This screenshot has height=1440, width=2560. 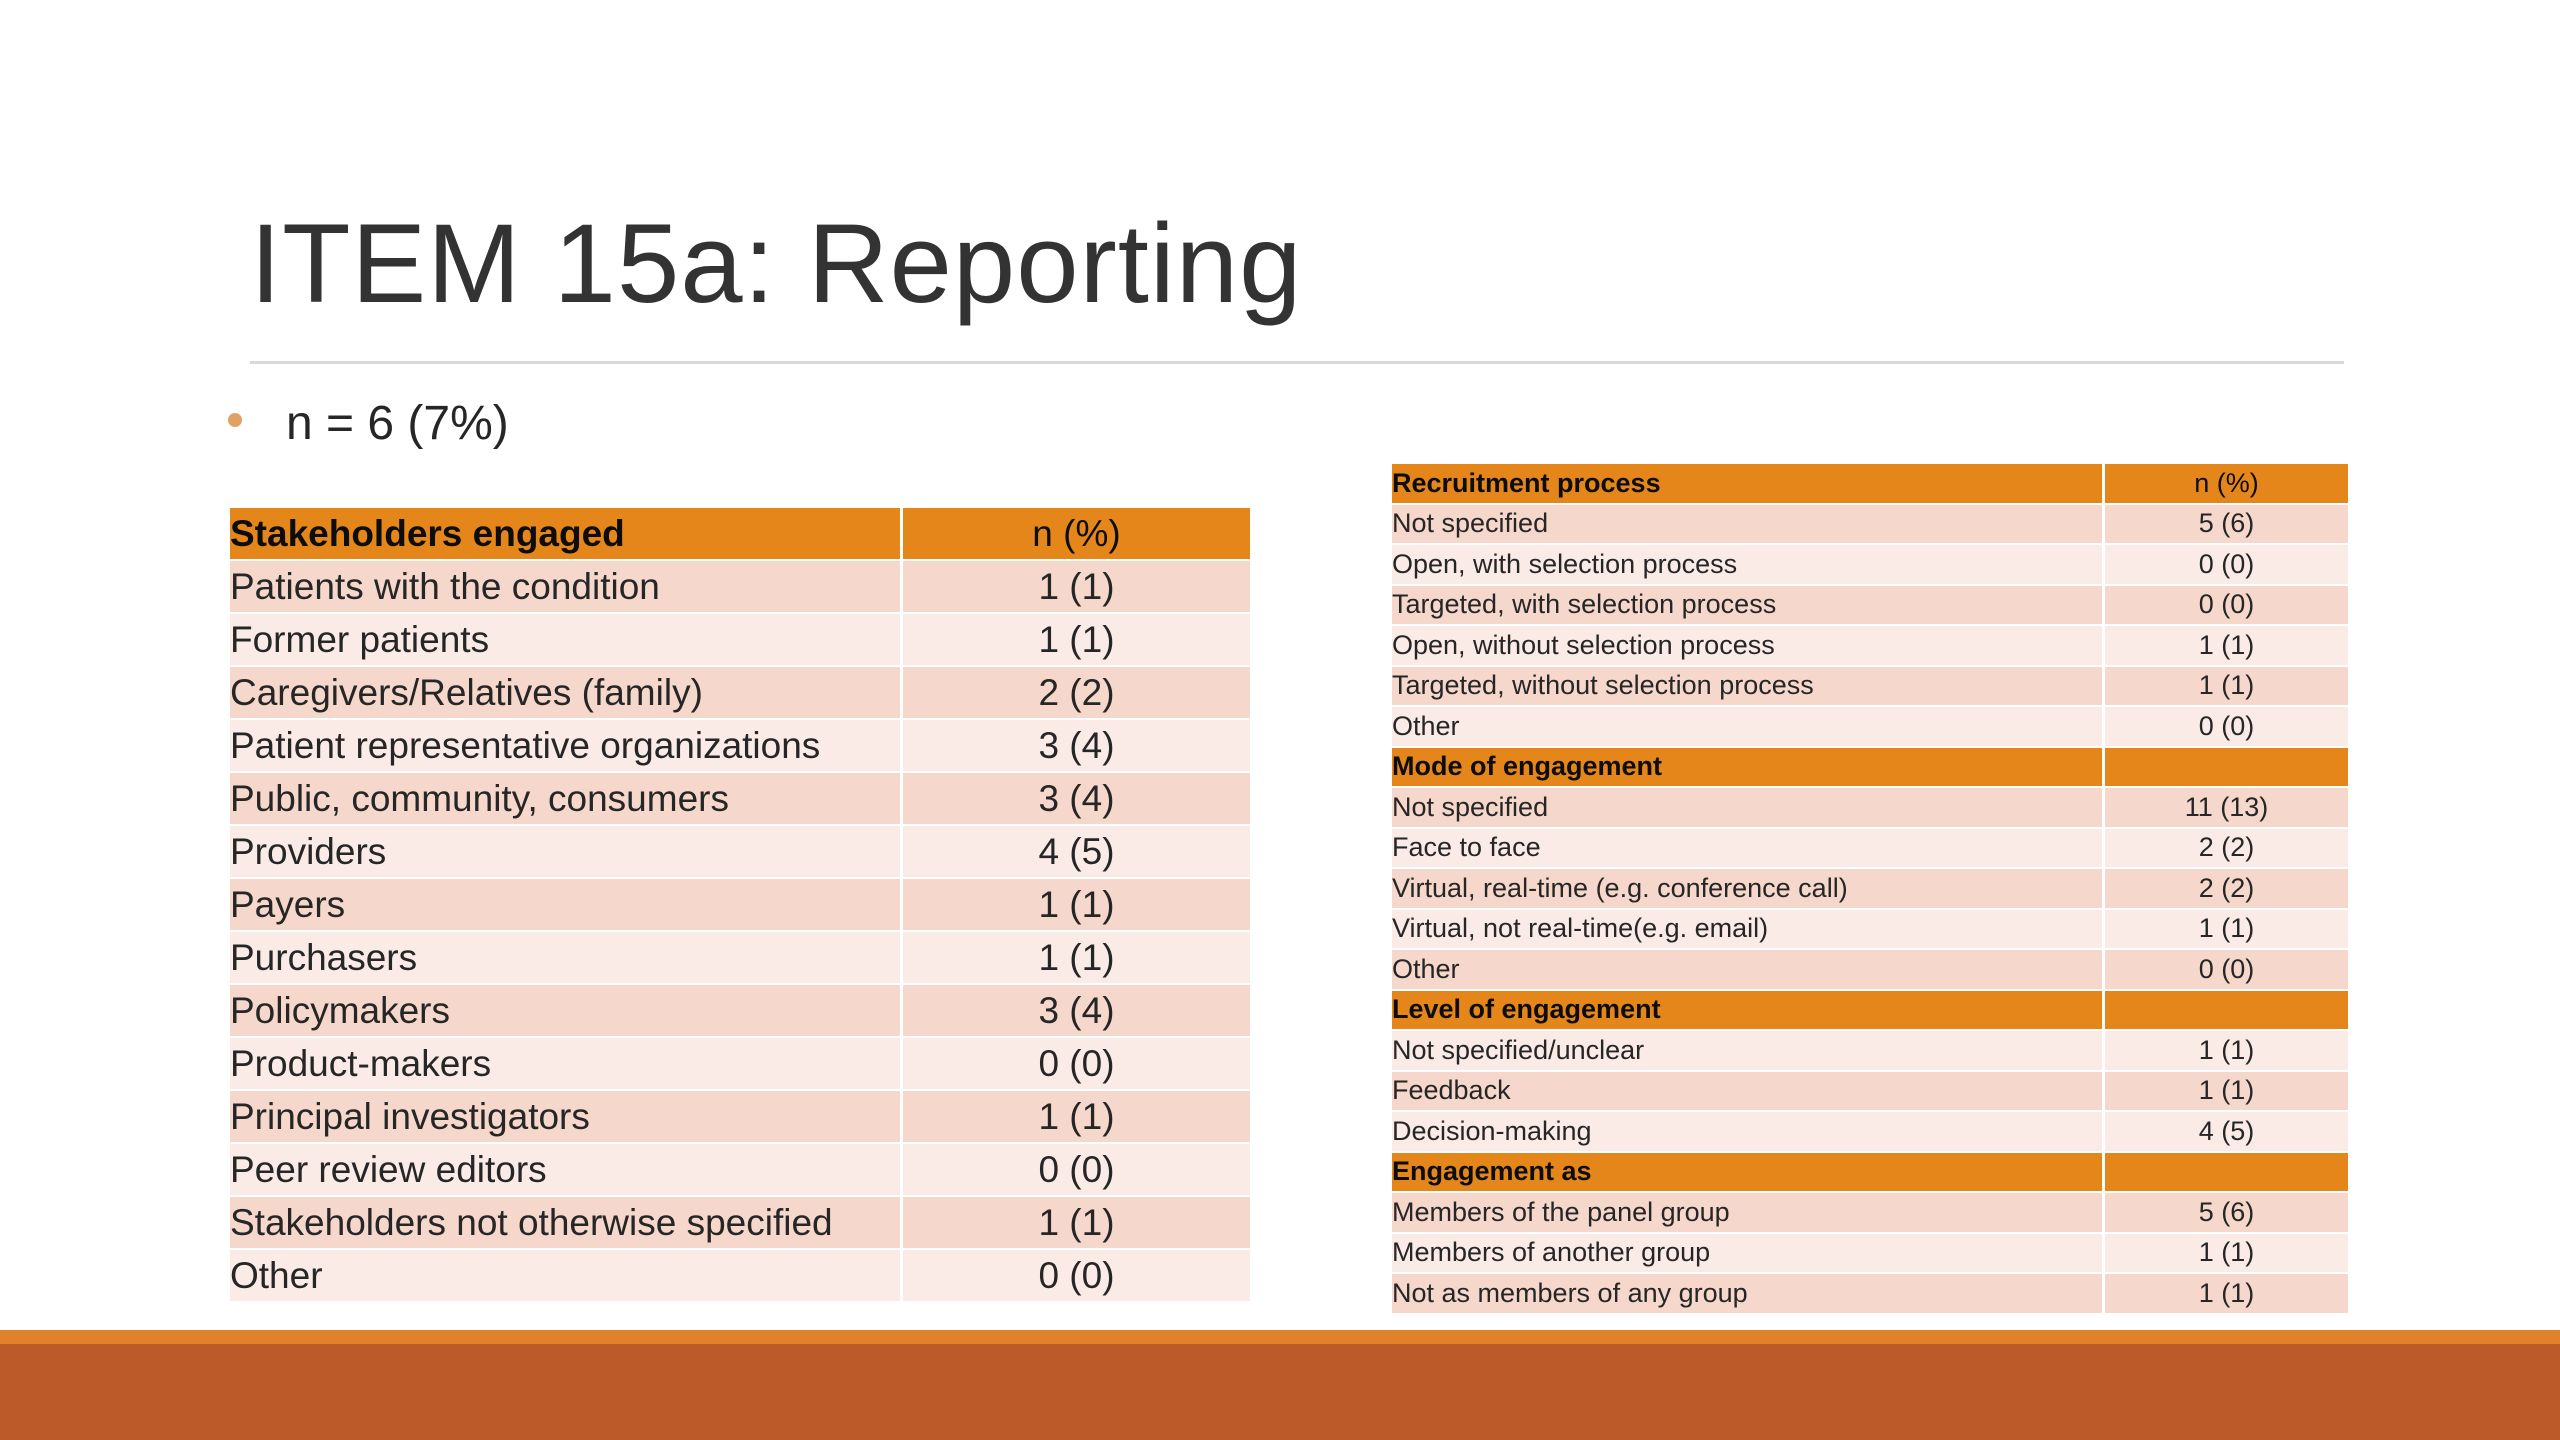 What do you see at coordinates (235, 420) in the screenshot?
I see `bullet-icon` at bounding box center [235, 420].